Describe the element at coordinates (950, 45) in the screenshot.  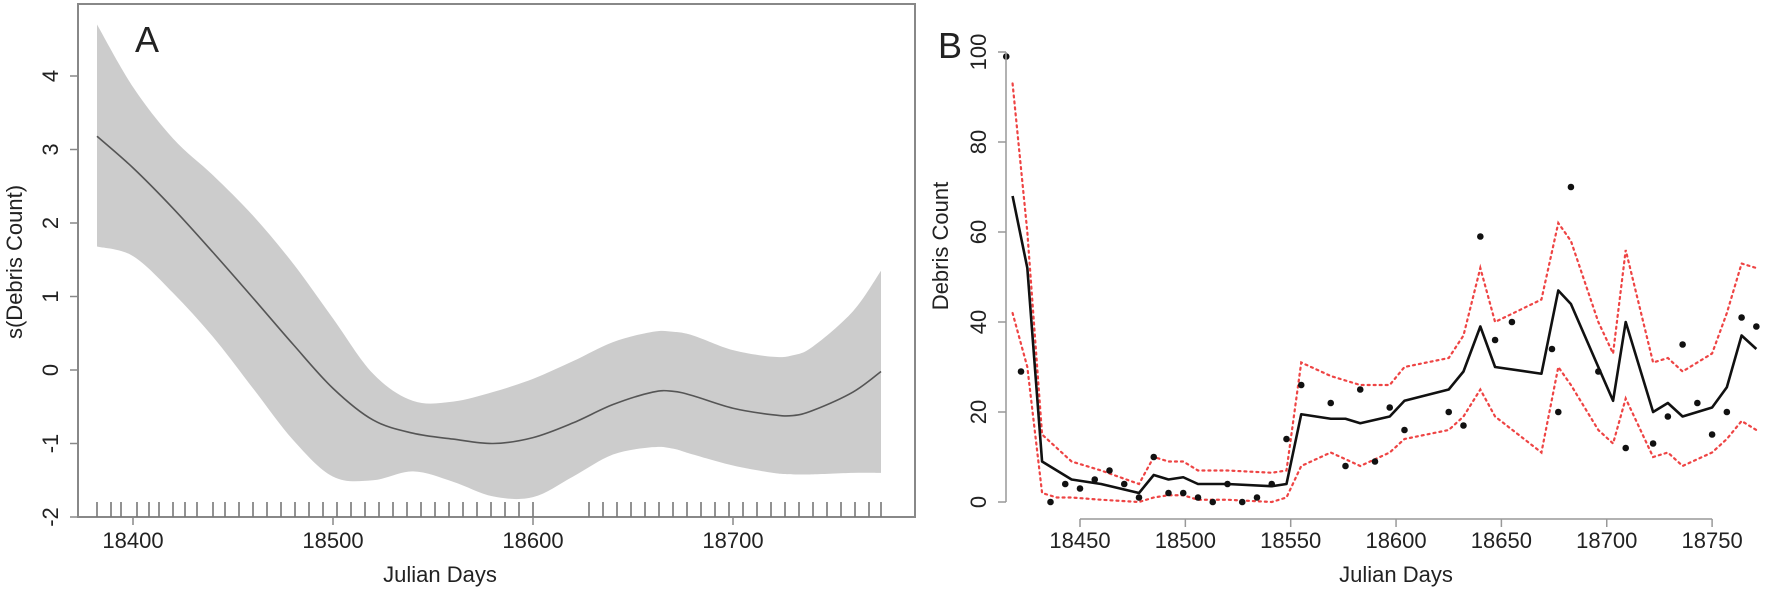
I see `panel-b-letter: B` at that location.